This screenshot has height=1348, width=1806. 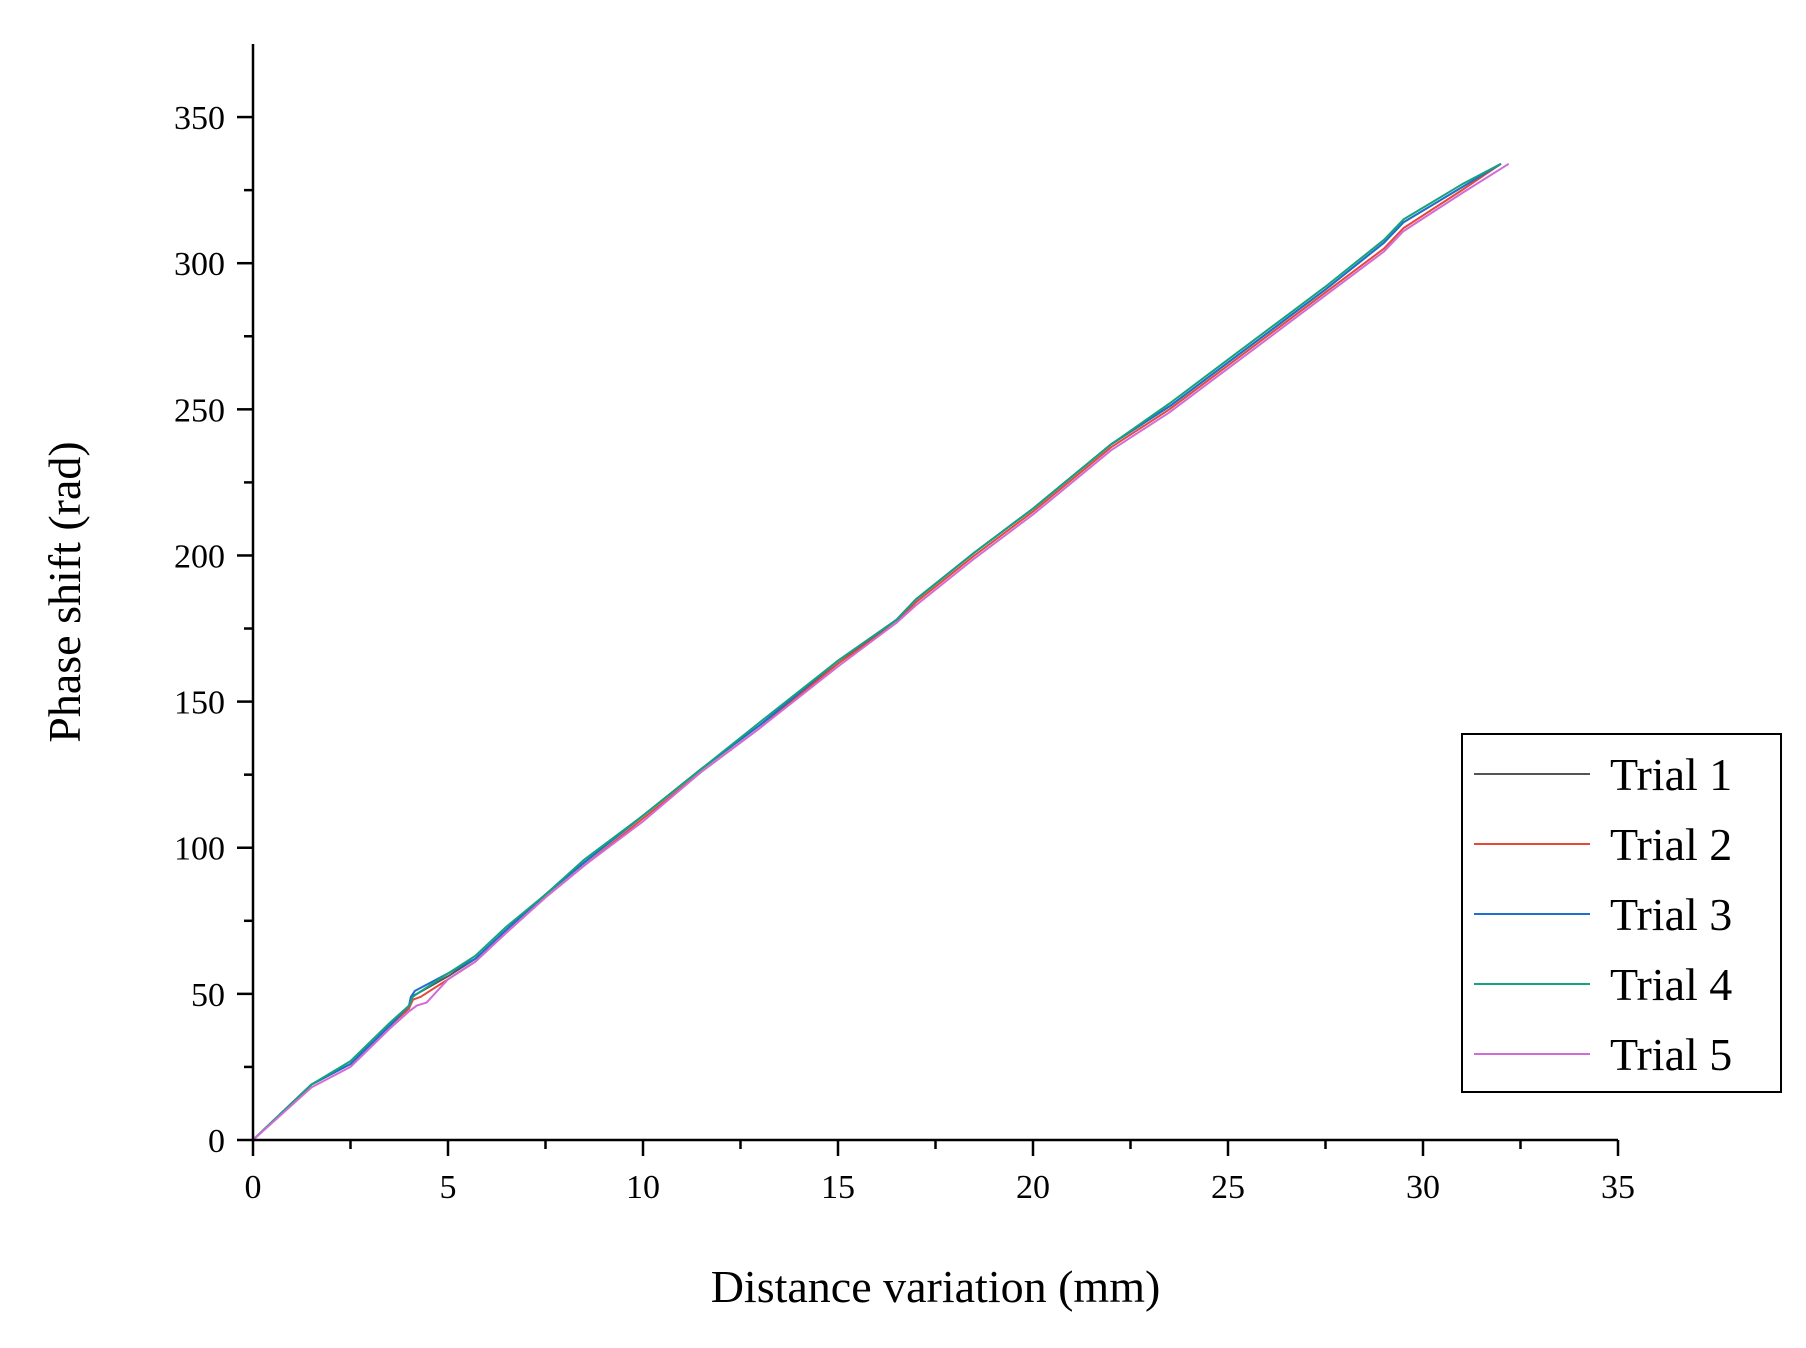 What do you see at coordinates (1671, 844) in the screenshot?
I see `legend-label: Trial 2` at bounding box center [1671, 844].